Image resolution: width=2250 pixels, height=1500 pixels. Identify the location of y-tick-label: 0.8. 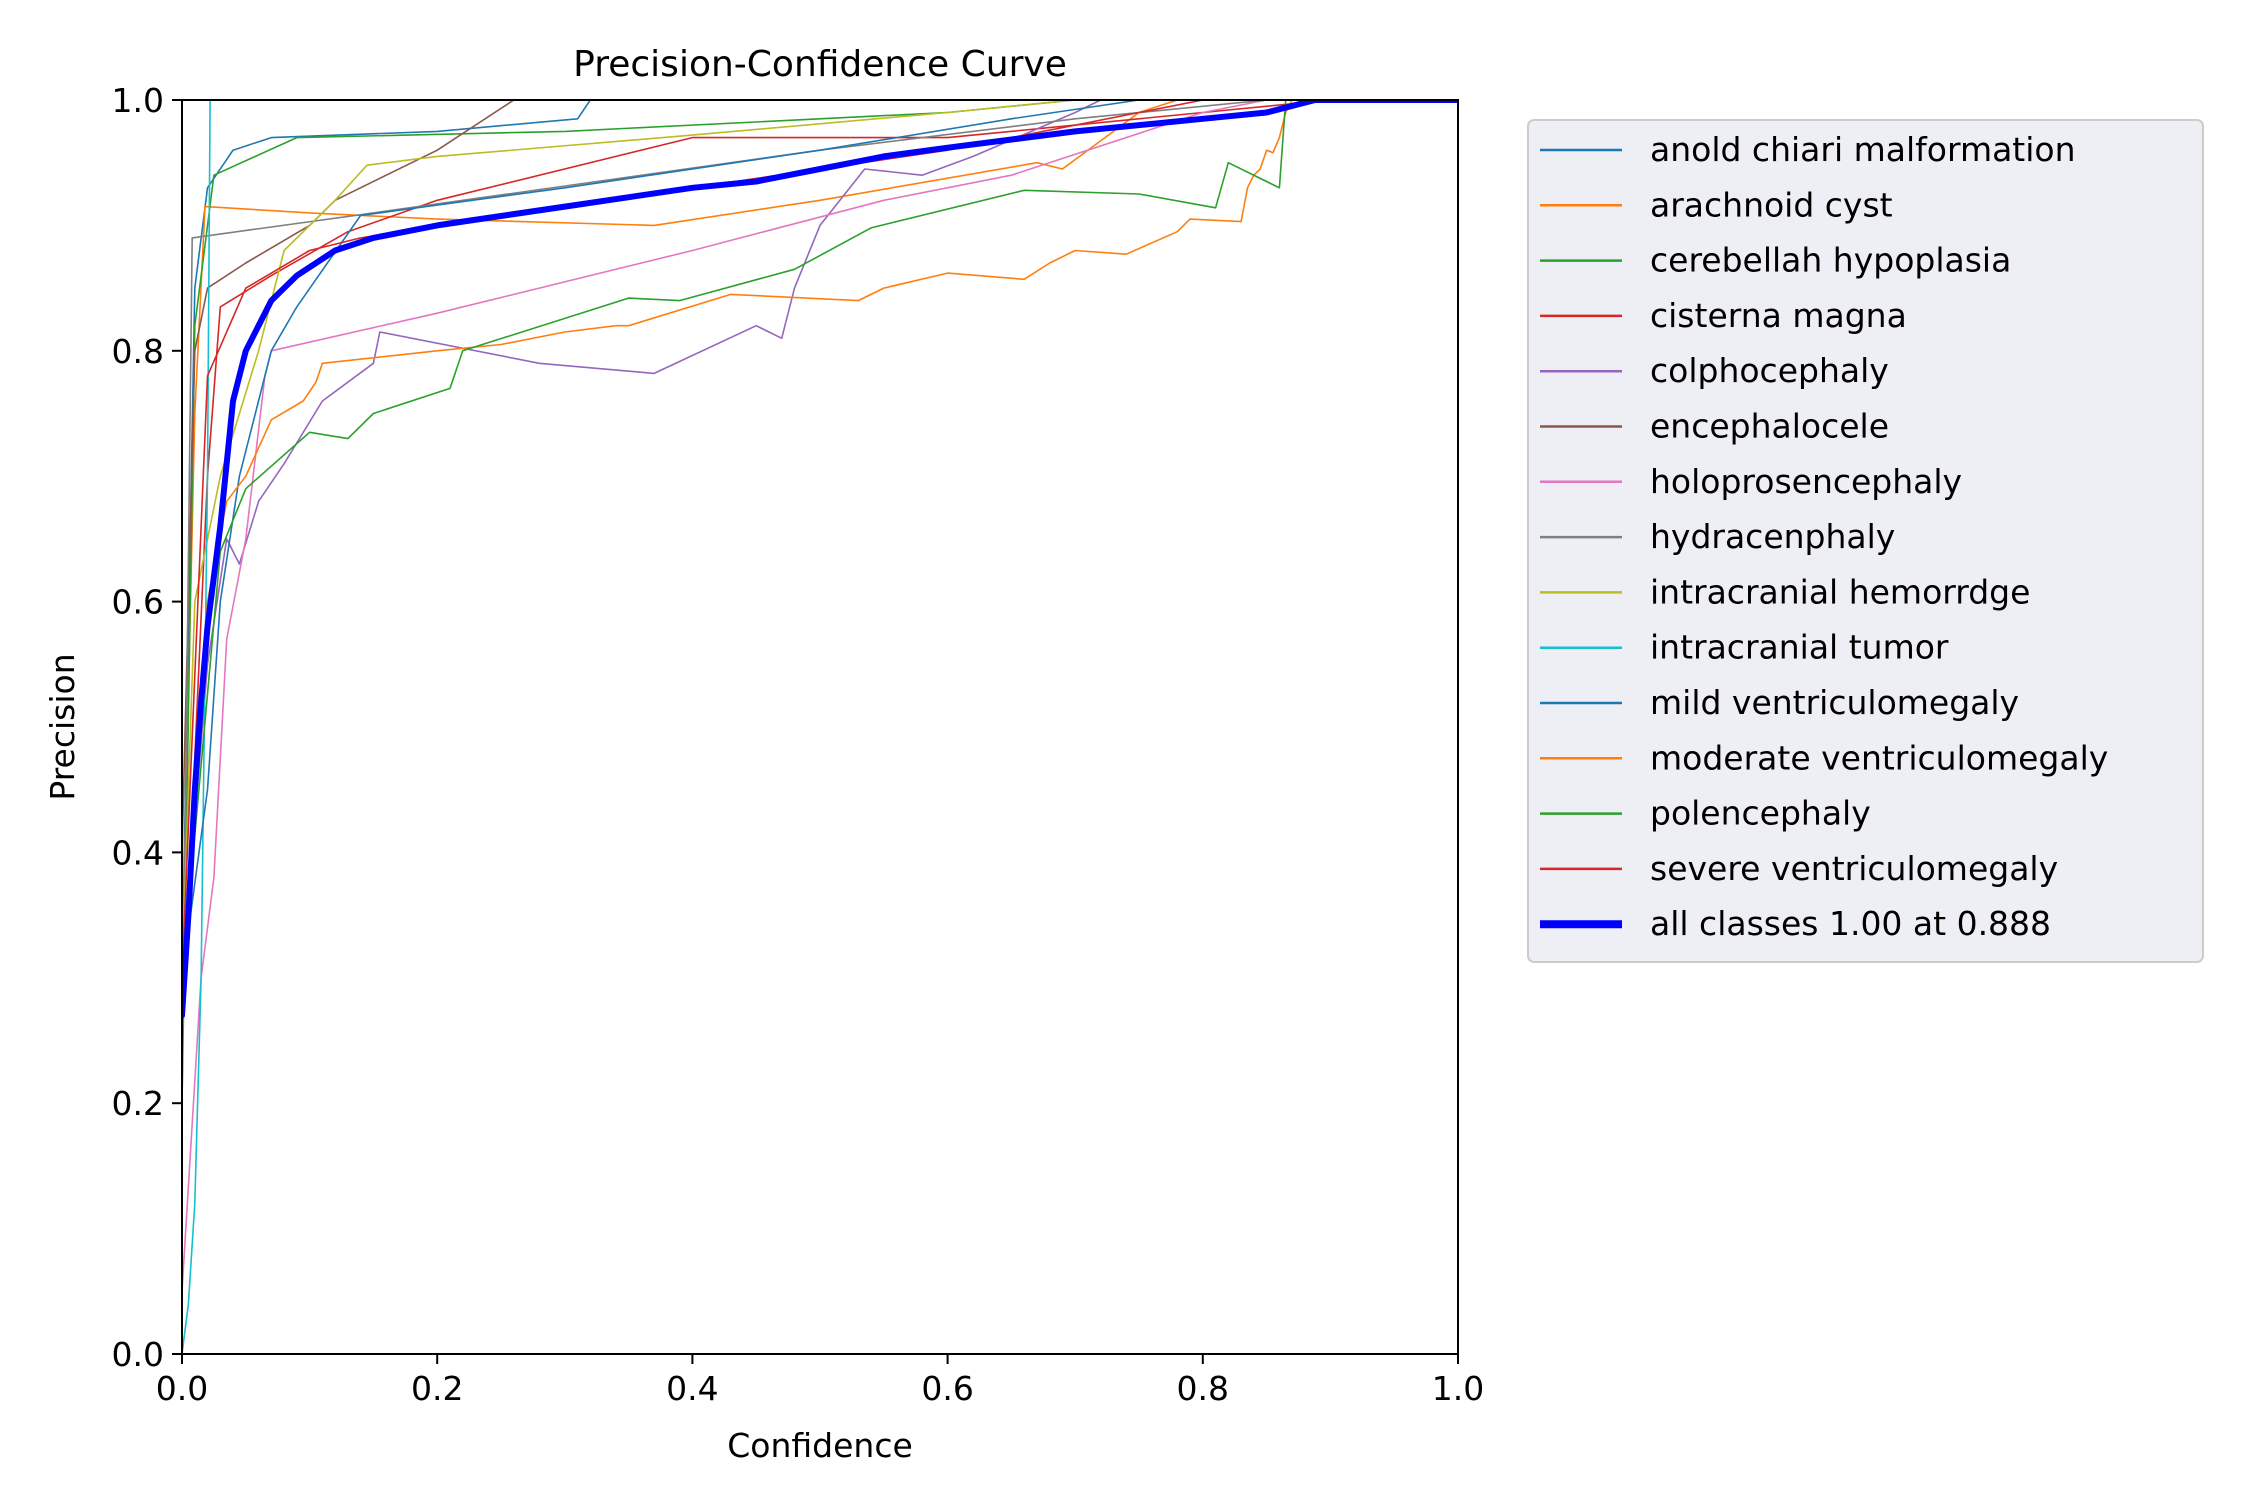
(138, 351).